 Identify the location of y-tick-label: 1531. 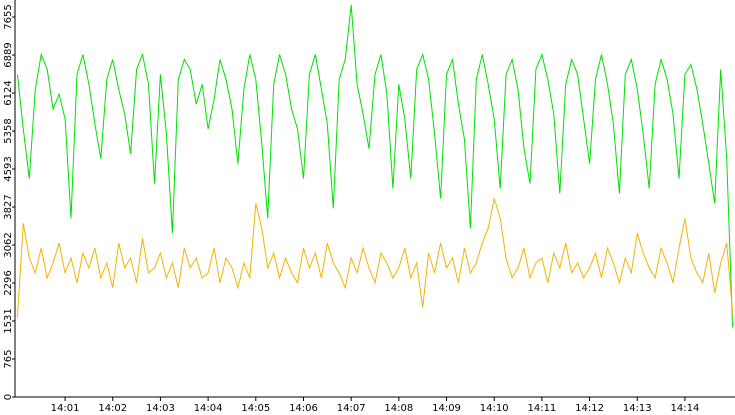
(8, 320).